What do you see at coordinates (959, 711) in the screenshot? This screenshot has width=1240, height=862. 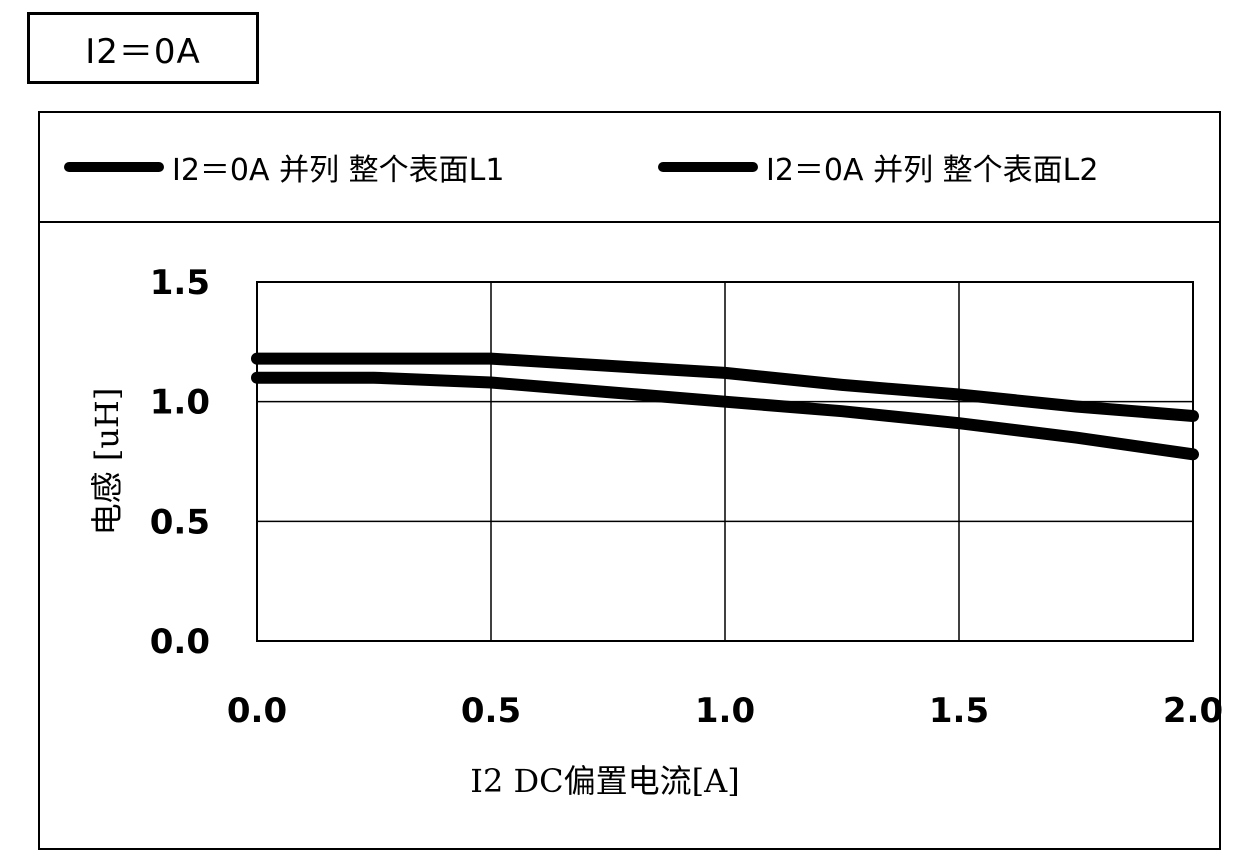 I see `x-tick-label: 1.5` at bounding box center [959, 711].